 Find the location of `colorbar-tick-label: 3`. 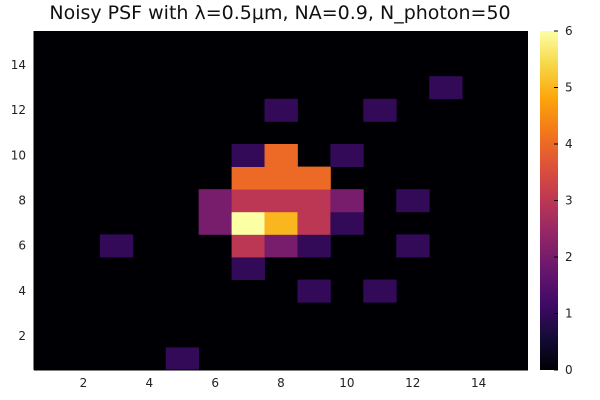

colorbar-tick-label: 3 is located at coordinates (569, 201).